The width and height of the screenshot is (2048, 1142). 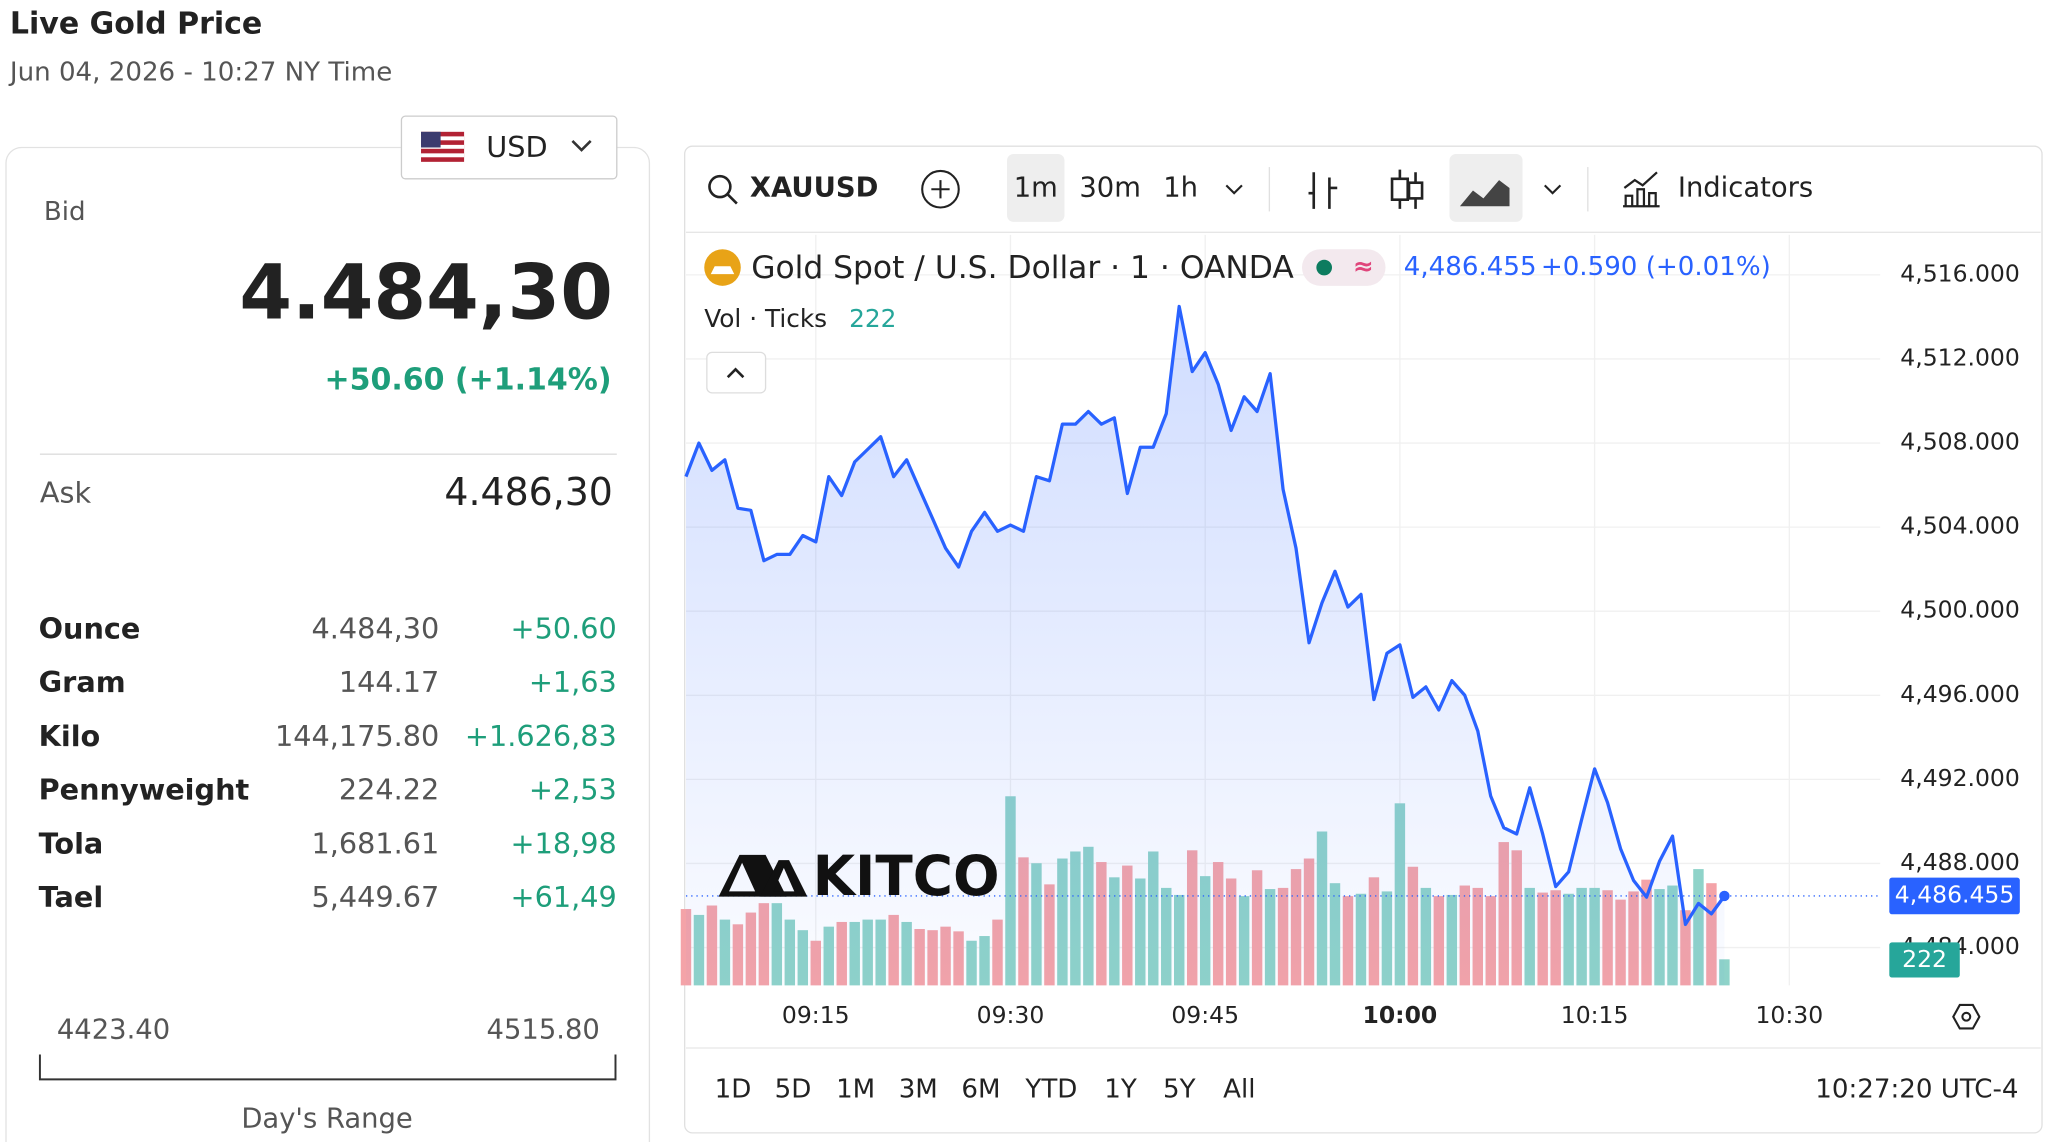 What do you see at coordinates (136, 23) in the screenshot?
I see `page-title: Live Gold Price` at bounding box center [136, 23].